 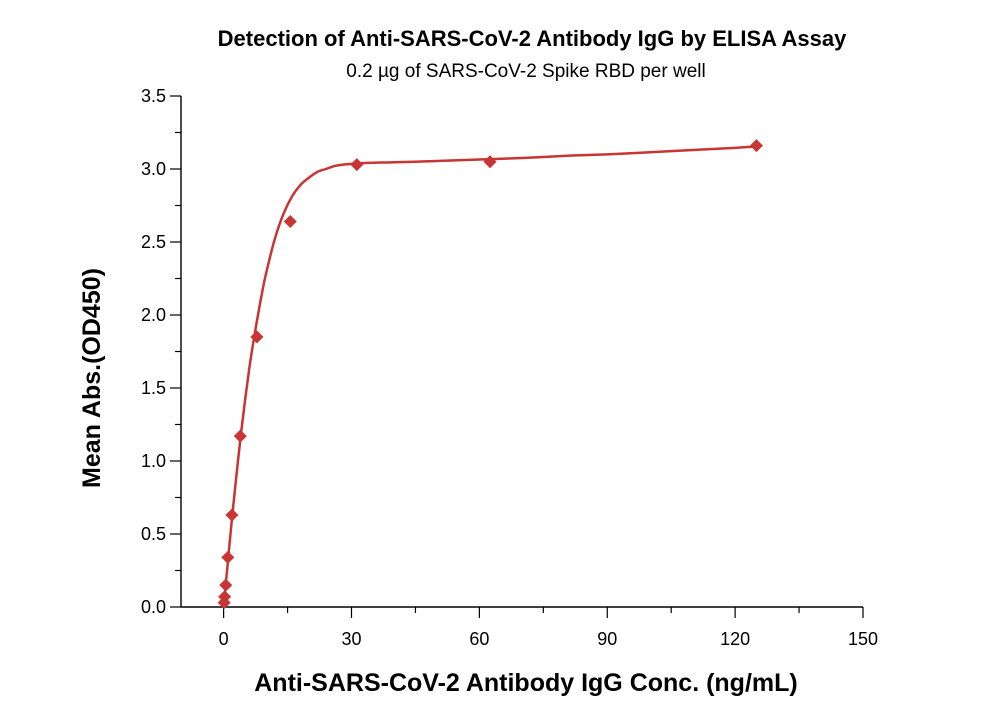 What do you see at coordinates (525, 71) in the screenshot?
I see `chart-subtitle: 0.2 µg of SARS-CoV-2 Spike RBD per well` at bounding box center [525, 71].